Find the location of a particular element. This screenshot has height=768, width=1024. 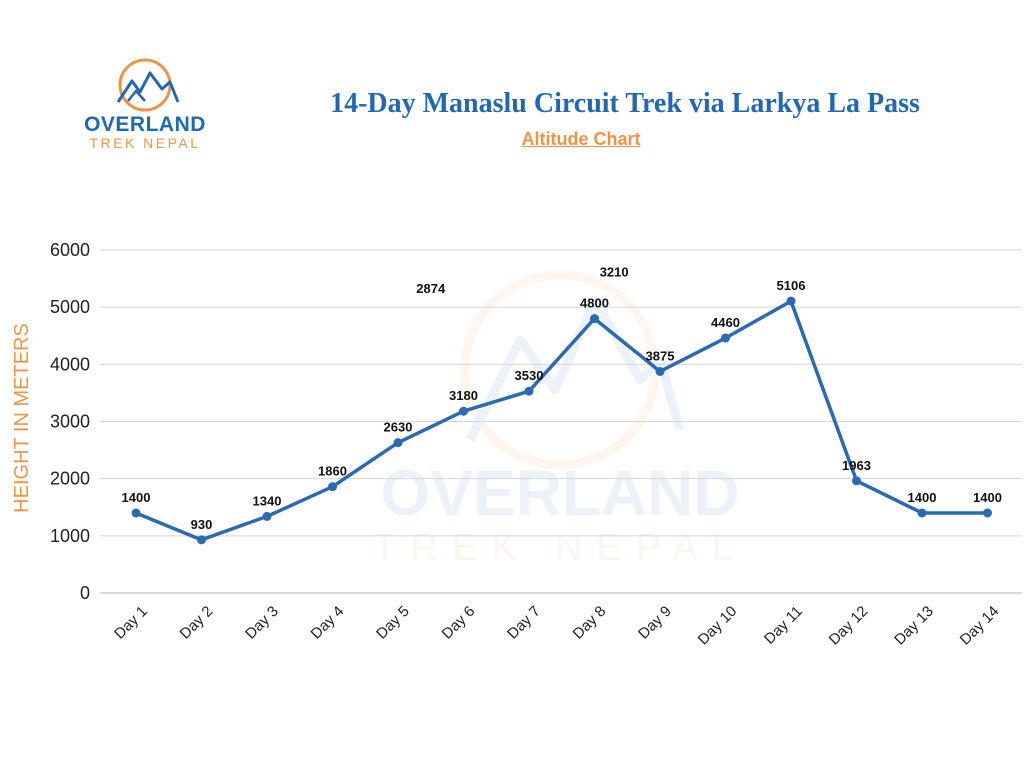

page-subtitle: Altitude Chart is located at coordinates (581, 139).